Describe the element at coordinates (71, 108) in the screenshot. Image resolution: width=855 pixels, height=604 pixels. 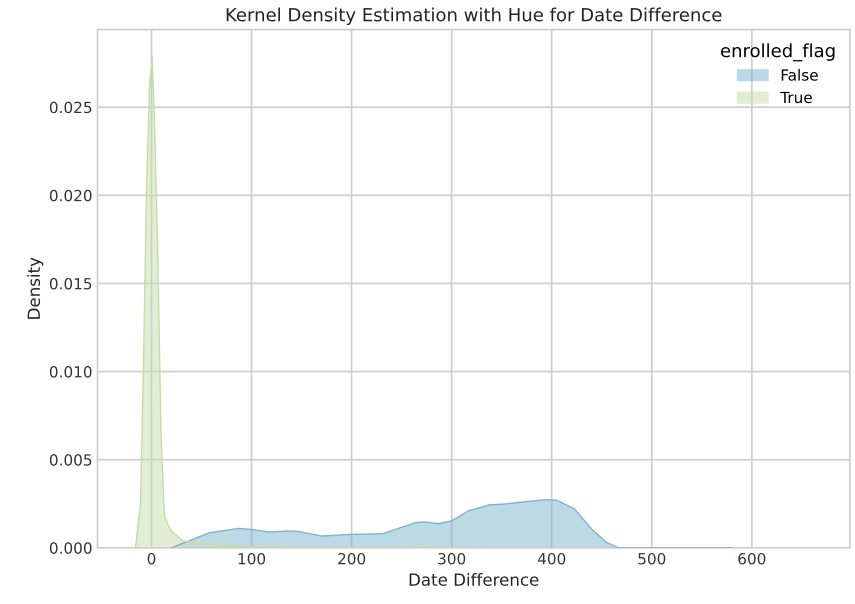
I see `y-tick-label: 0.025` at that location.